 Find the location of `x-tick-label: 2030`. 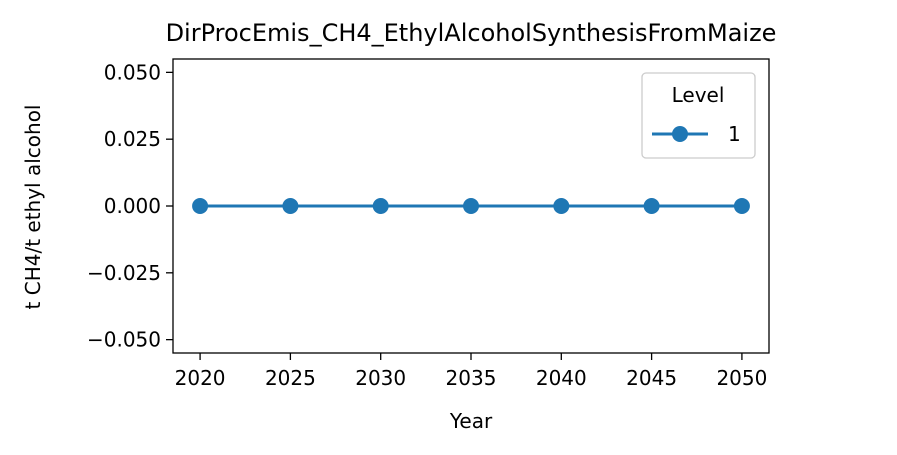

x-tick-label: 2030 is located at coordinates (380, 378).